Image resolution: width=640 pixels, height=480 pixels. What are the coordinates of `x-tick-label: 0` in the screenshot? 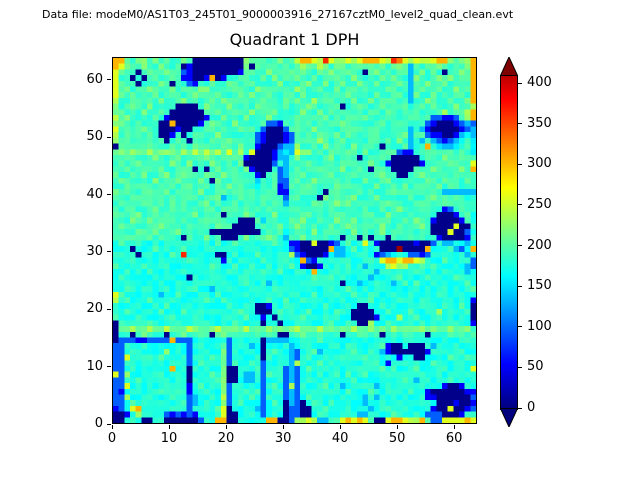 It's located at (112, 438).